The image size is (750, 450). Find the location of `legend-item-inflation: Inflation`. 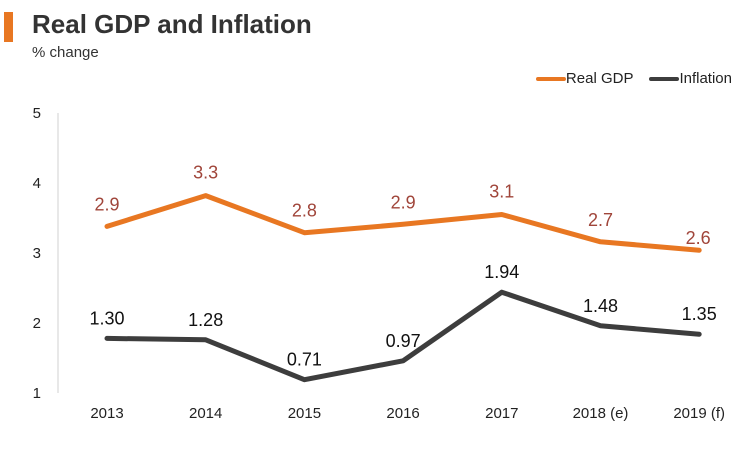

legend-item-inflation: Inflation is located at coordinates (690, 78).